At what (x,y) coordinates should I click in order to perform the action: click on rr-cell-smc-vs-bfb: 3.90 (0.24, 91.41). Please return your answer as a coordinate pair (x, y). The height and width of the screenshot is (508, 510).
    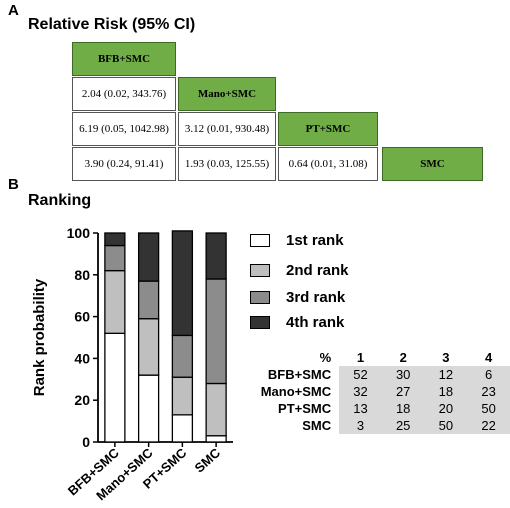
    Looking at the image, I should click on (124, 164).